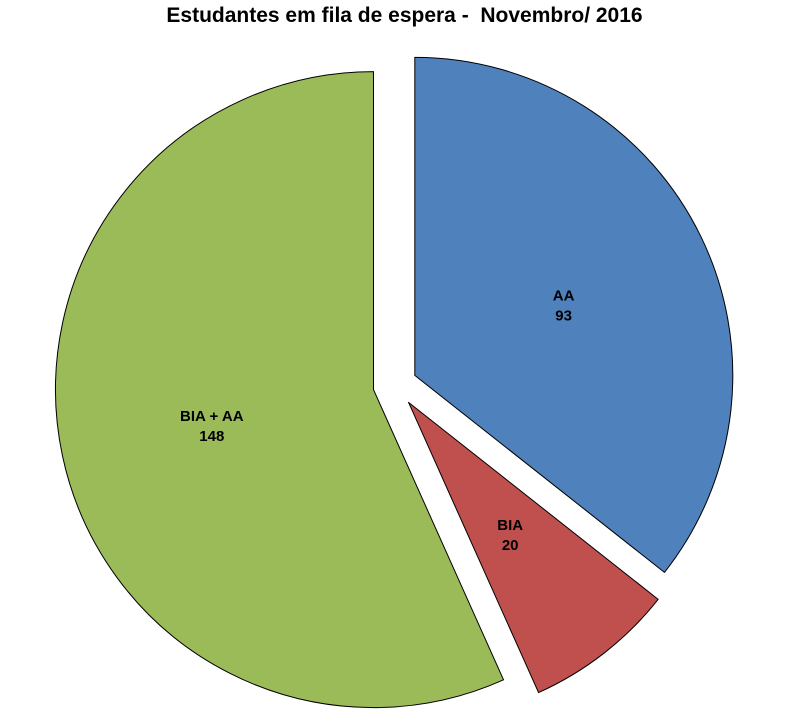 Image resolution: width=809 pixels, height=722 pixels. I want to click on slice-label-bia: BIA 20, so click(510, 535).